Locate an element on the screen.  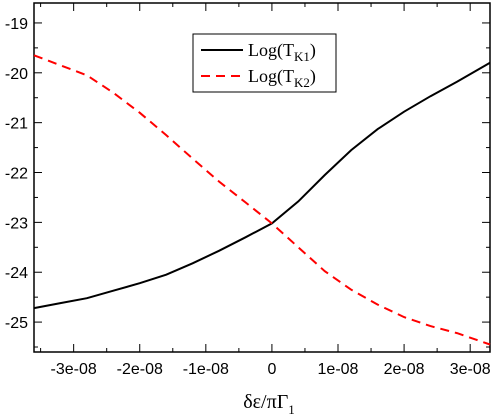
x-tick-label: 0 is located at coordinates (271, 369).